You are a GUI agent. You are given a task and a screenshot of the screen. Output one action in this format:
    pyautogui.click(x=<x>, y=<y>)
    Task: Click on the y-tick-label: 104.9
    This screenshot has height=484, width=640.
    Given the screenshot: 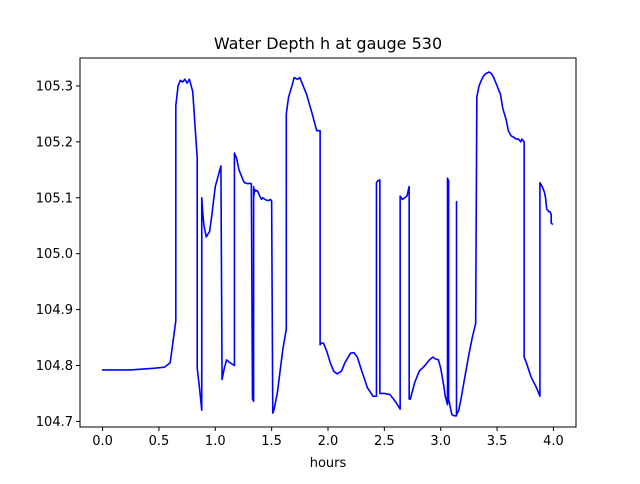 What is the action you would take?
    pyautogui.click(x=54, y=310)
    